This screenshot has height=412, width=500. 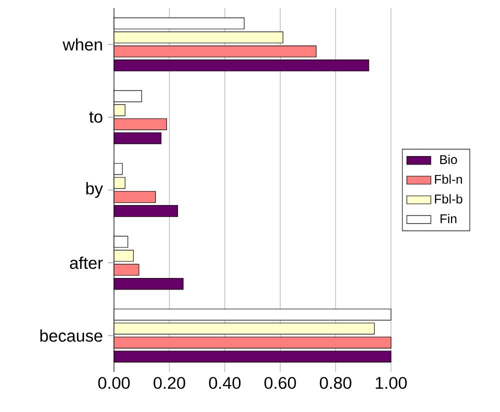 What do you see at coordinates (114, 382) in the screenshot?
I see `x-tick-label: 0.00` at bounding box center [114, 382].